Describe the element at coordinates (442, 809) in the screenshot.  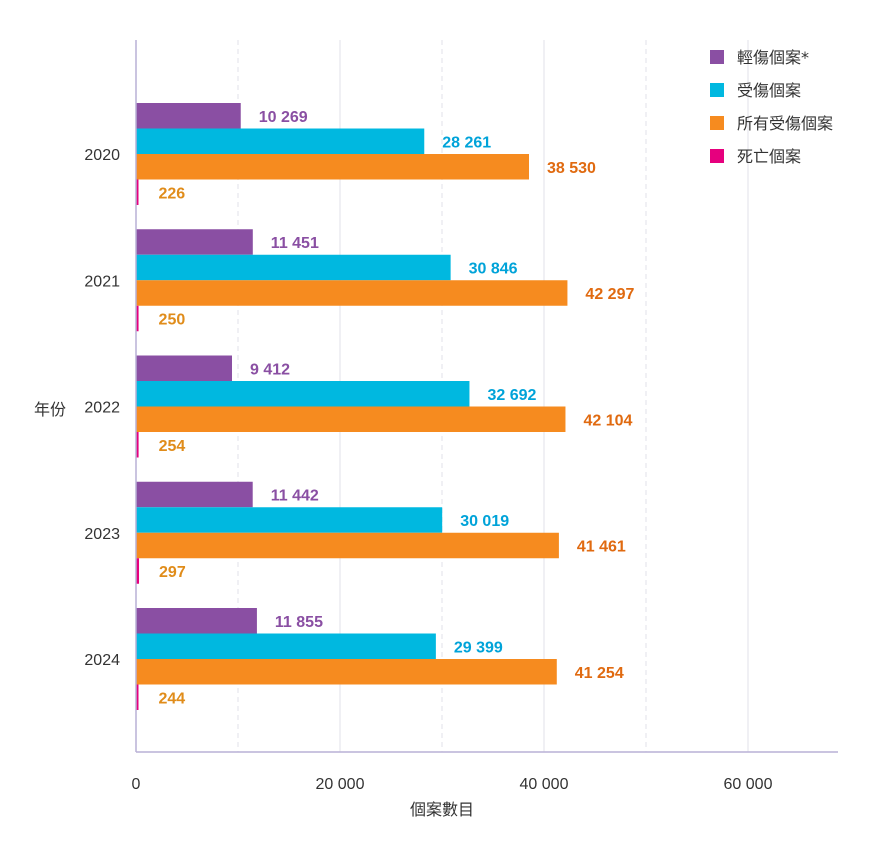
I see `x-axis-title: 個案數目` at that location.